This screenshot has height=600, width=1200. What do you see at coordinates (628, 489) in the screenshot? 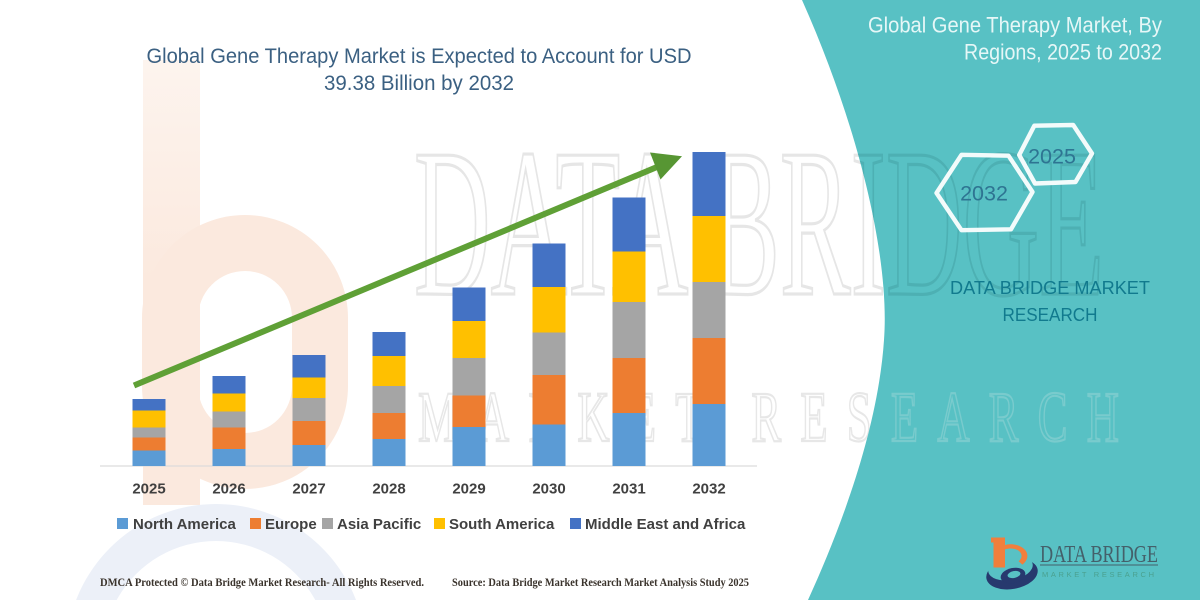
I see `svg-text: 2031` at bounding box center [628, 489].